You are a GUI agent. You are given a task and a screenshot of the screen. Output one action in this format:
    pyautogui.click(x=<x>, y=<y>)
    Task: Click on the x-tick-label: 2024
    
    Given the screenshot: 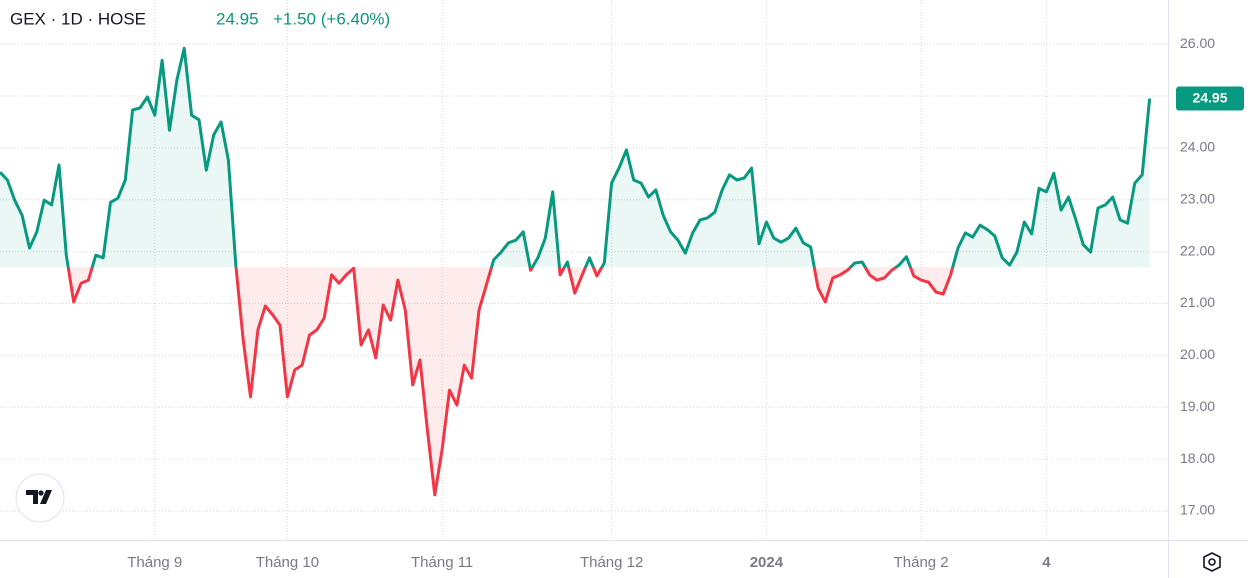 What is the action you would take?
    pyautogui.click(x=767, y=562)
    